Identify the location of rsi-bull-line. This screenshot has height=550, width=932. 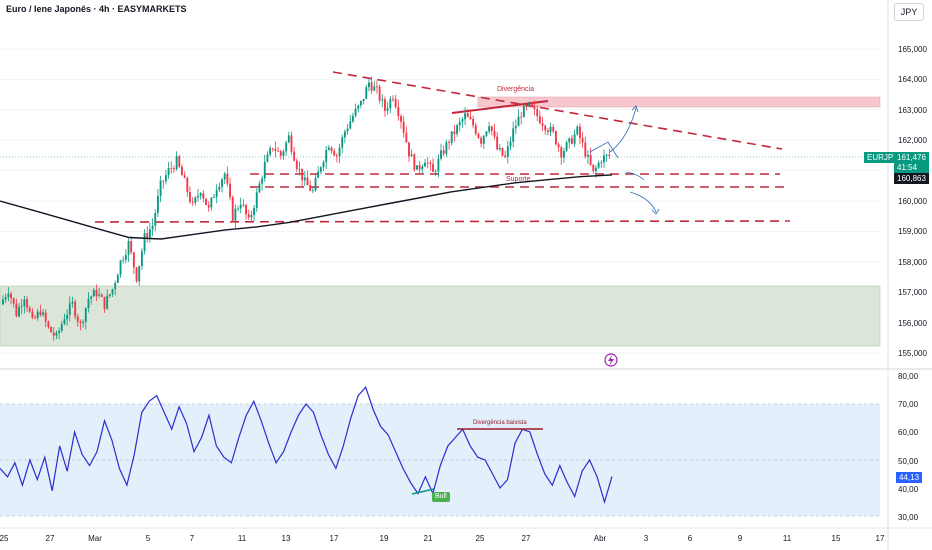
(423, 491).